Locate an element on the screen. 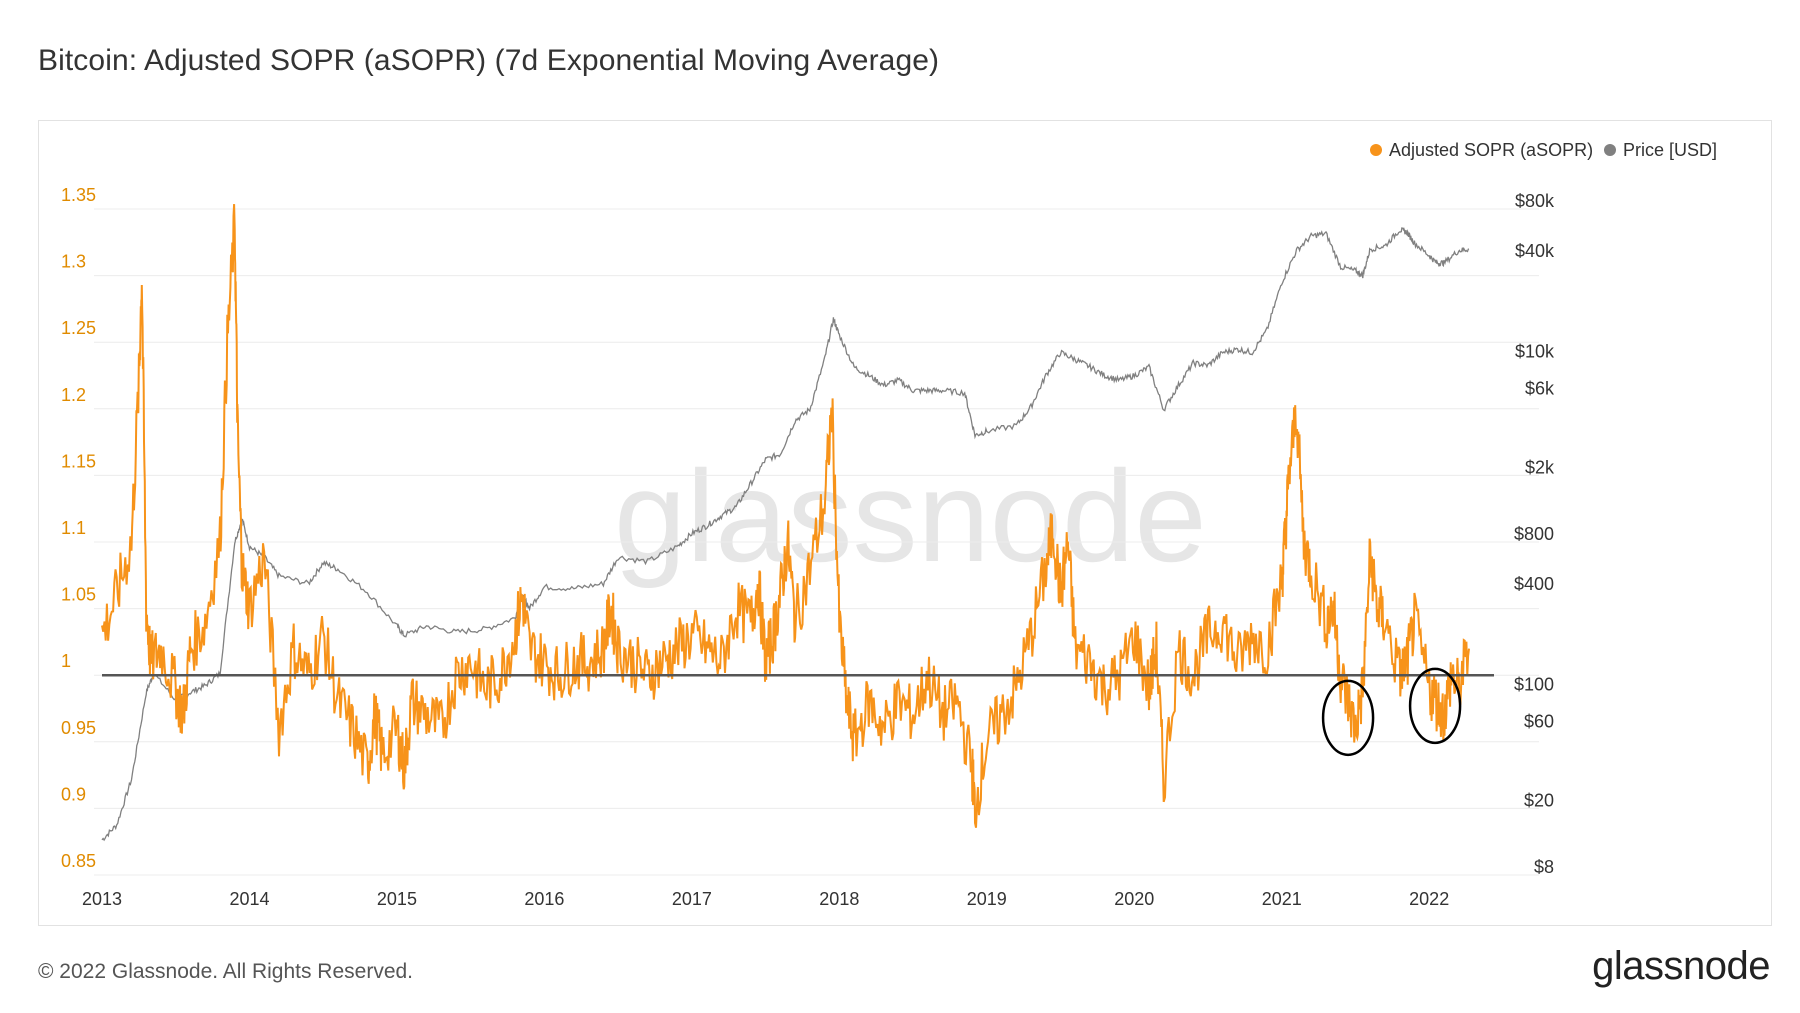  x-tick-label: 2018 is located at coordinates (839, 899).